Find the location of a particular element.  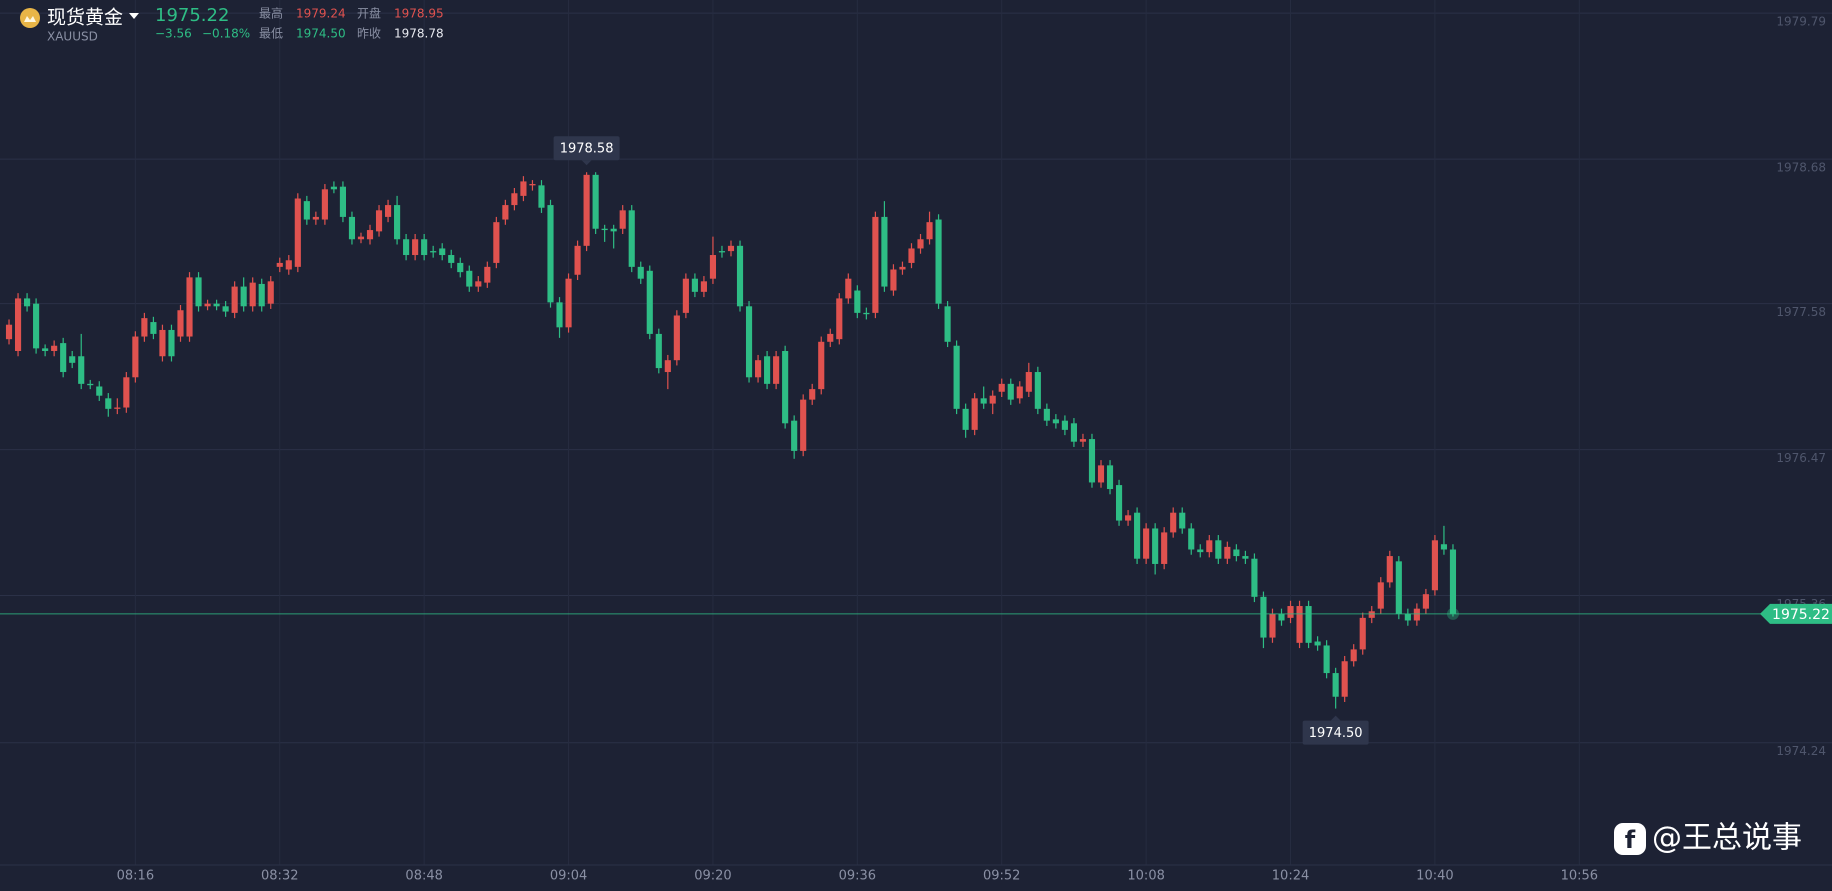

gold-icon-mark is located at coordinates (30, 19).